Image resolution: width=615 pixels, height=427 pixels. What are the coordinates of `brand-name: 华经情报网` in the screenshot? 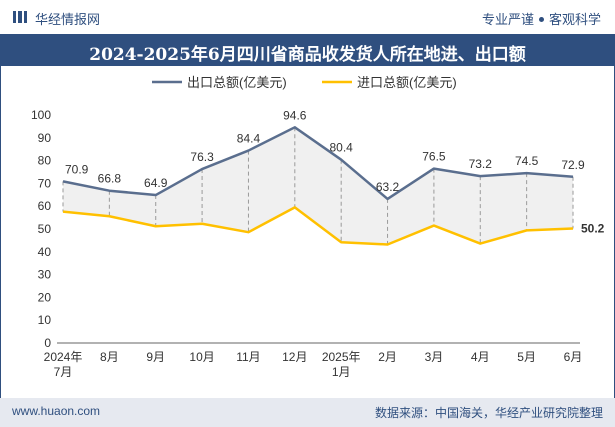 It's located at (68, 19).